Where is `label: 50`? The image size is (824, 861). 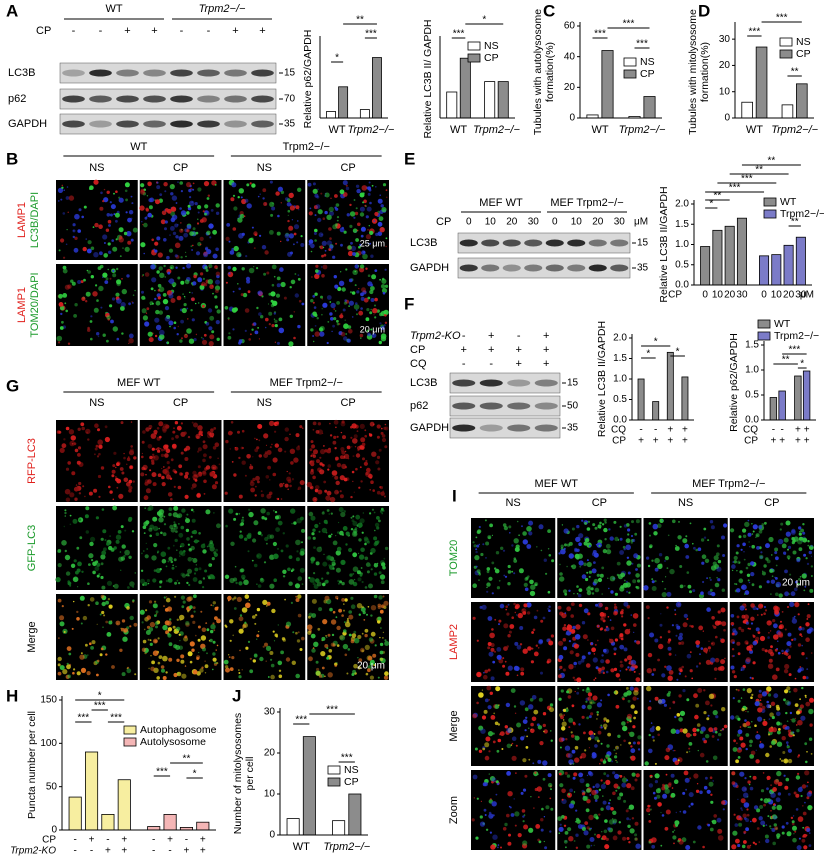 label: 50 is located at coordinates (573, 406).